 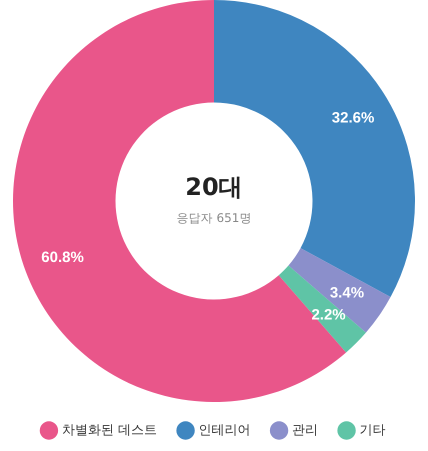 What do you see at coordinates (62, 257) in the screenshot?
I see `data-label: 60.8%` at bounding box center [62, 257].